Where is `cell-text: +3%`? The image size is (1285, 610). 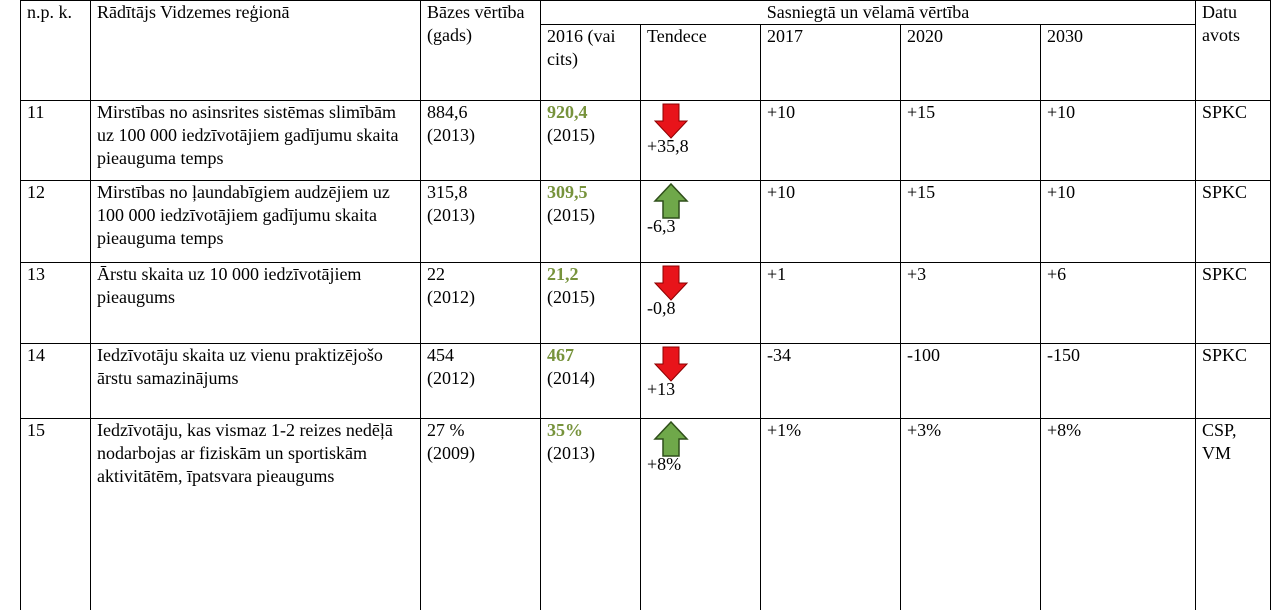
cell-text: +3% is located at coordinates (924, 430).